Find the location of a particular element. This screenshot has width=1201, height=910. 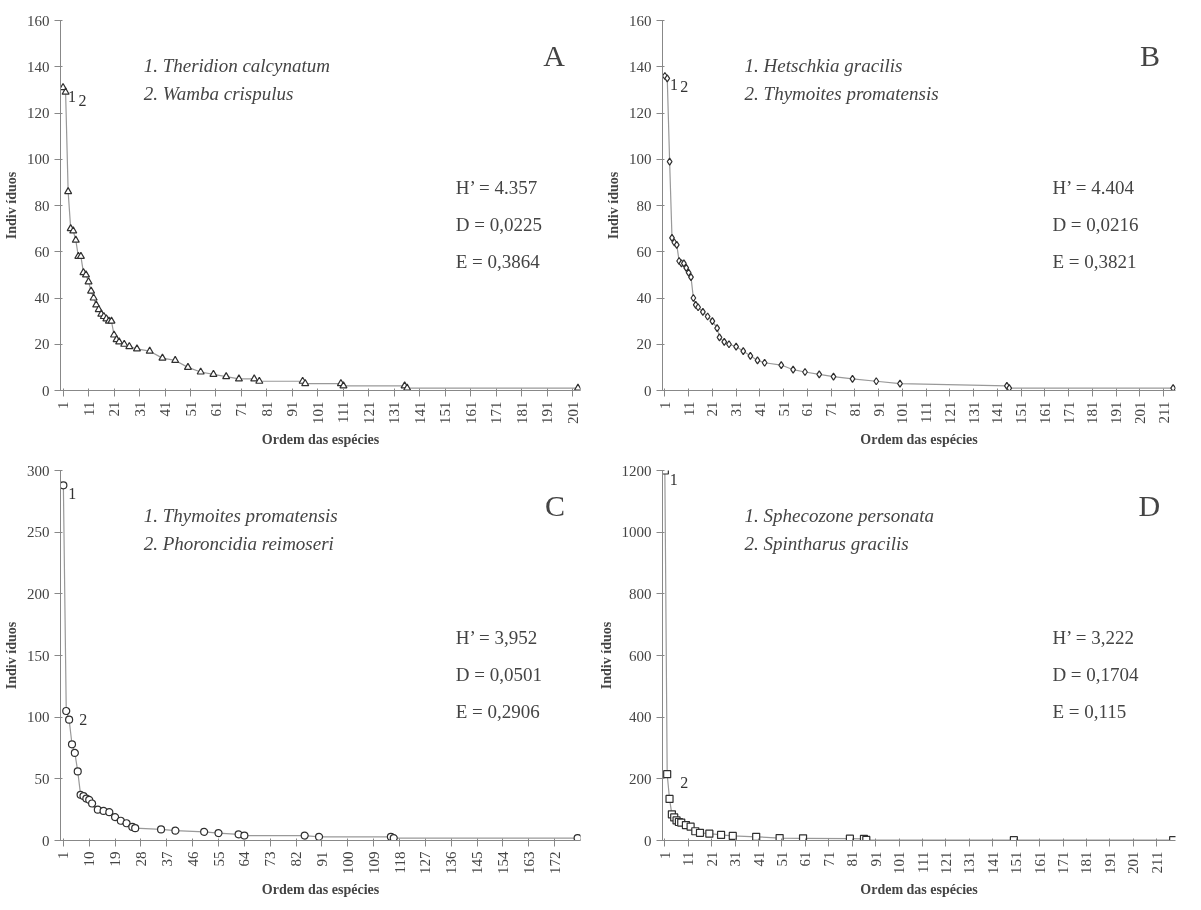

y-tick-label: 40 is located at coordinates (42, 298).